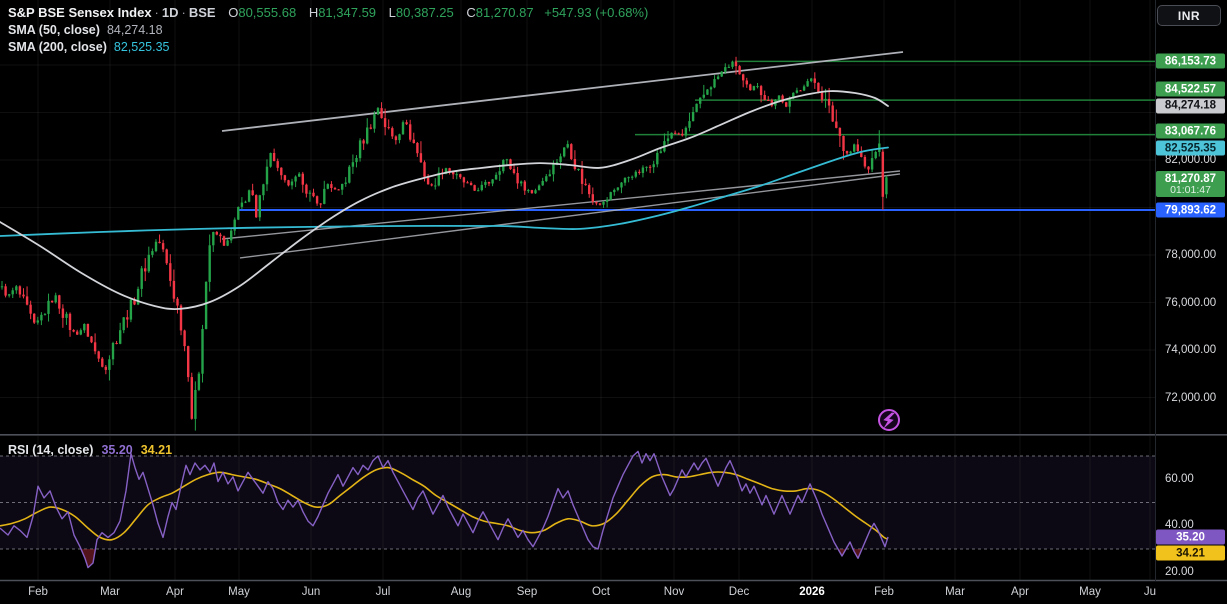 The height and width of the screenshot is (604, 1227). I want to click on price-label-badge: 86,153.73, so click(1190, 61).